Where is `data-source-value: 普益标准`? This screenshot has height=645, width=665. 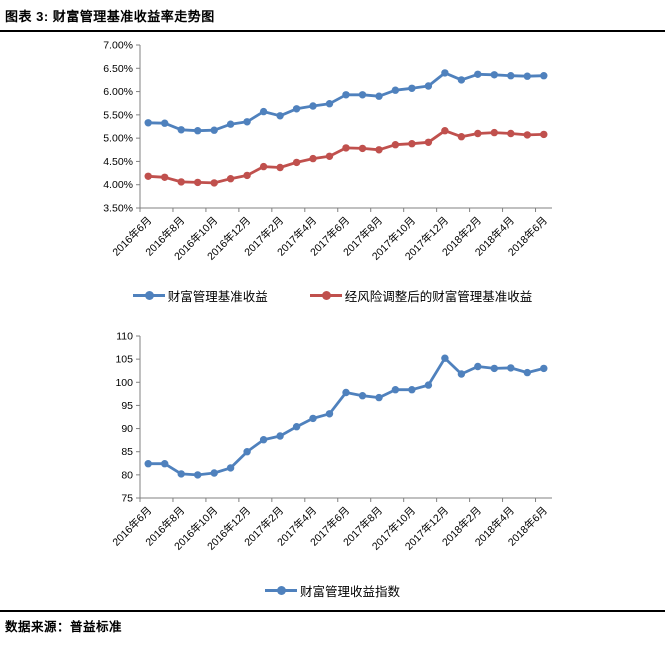
data-source-value: 普益标准 is located at coordinates (96, 627).